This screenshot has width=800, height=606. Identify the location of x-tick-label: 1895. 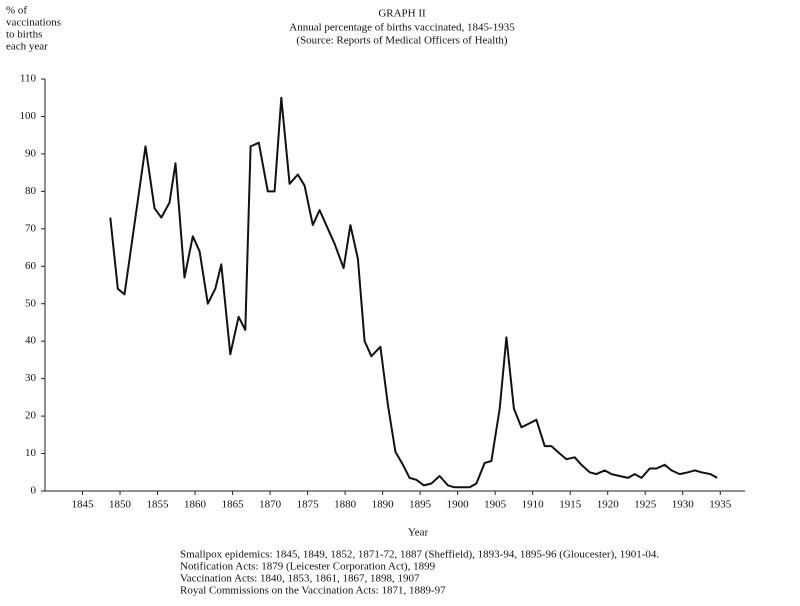
(420, 505).